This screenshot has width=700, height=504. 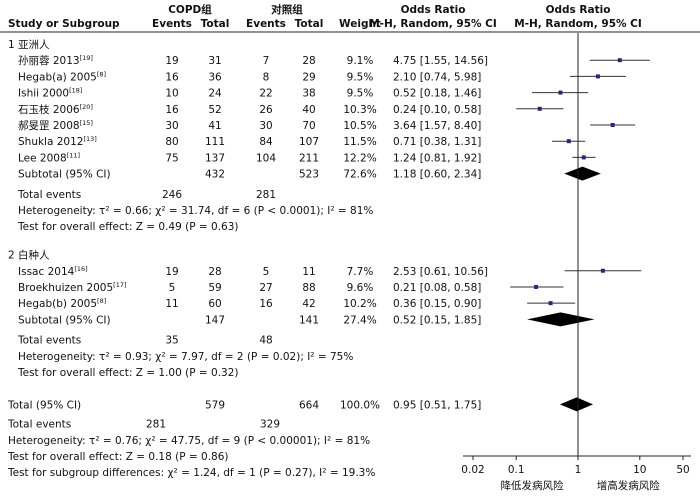 I want to click on total-1: 60, so click(x=214, y=304).